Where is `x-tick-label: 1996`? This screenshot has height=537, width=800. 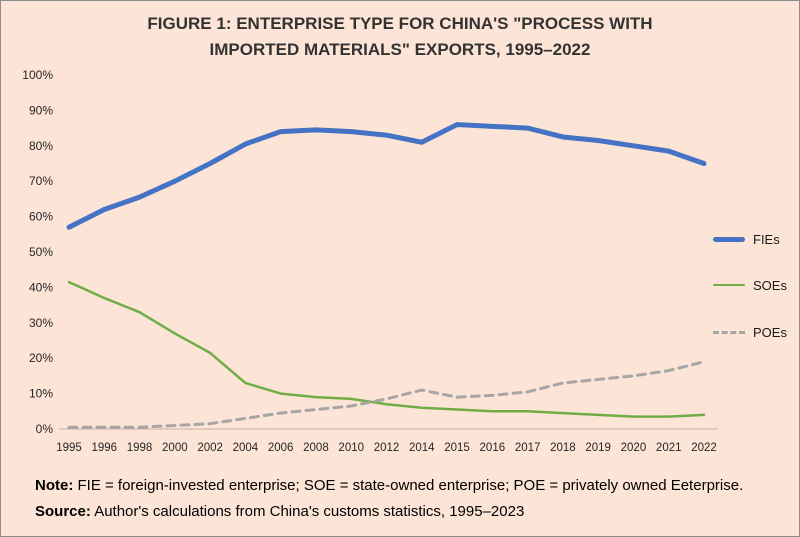 x-tick-label: 1996 is located at coordinates (104, 448).